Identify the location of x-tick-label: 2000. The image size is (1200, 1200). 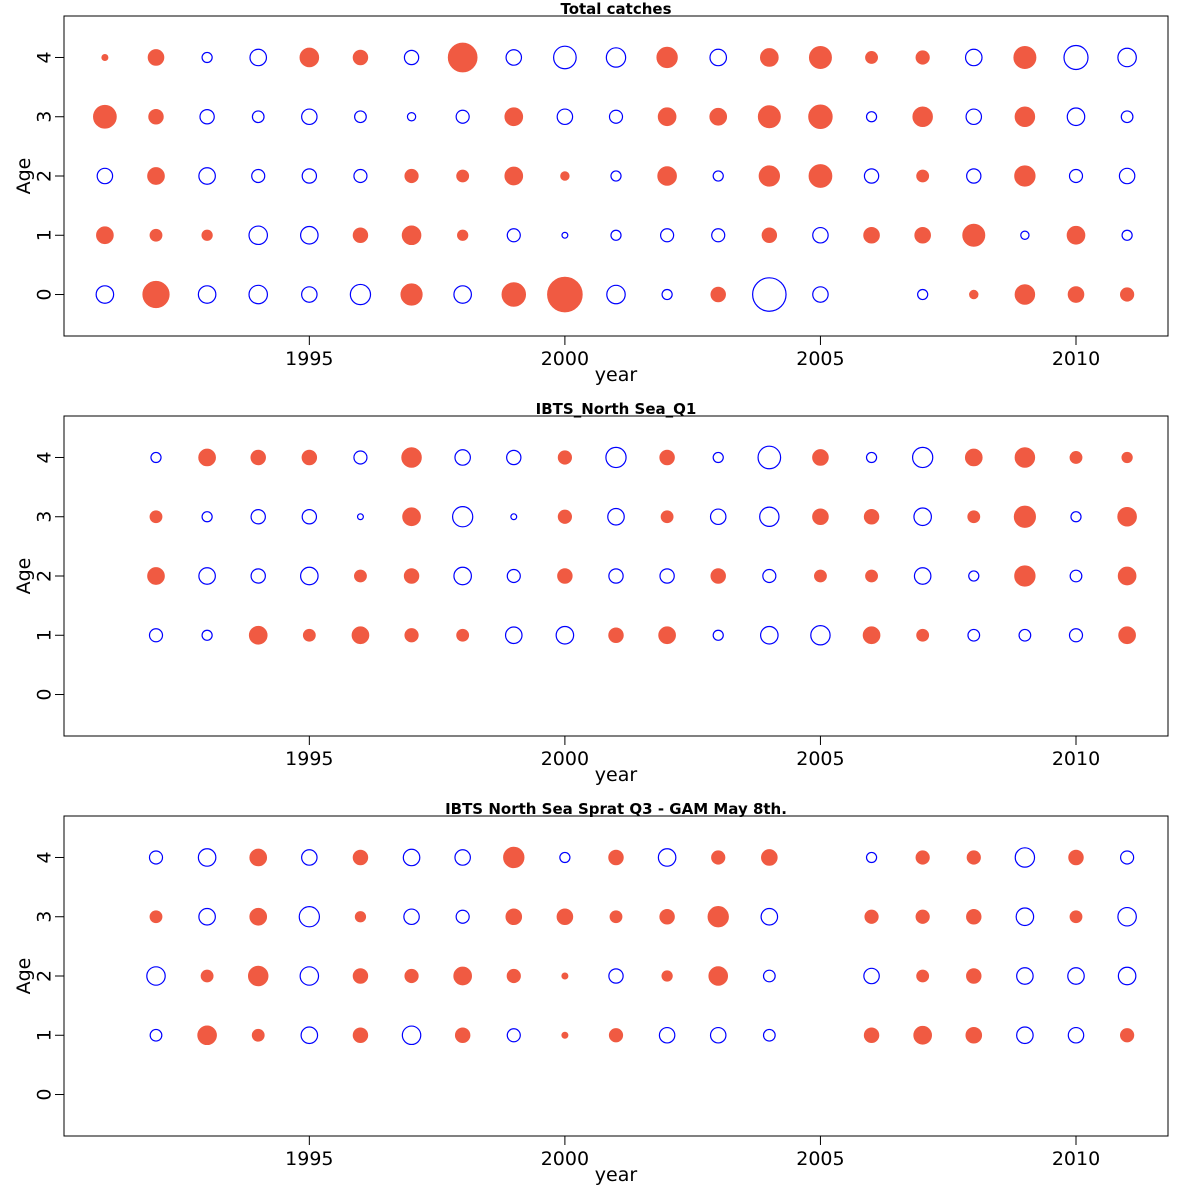
(565, 759).